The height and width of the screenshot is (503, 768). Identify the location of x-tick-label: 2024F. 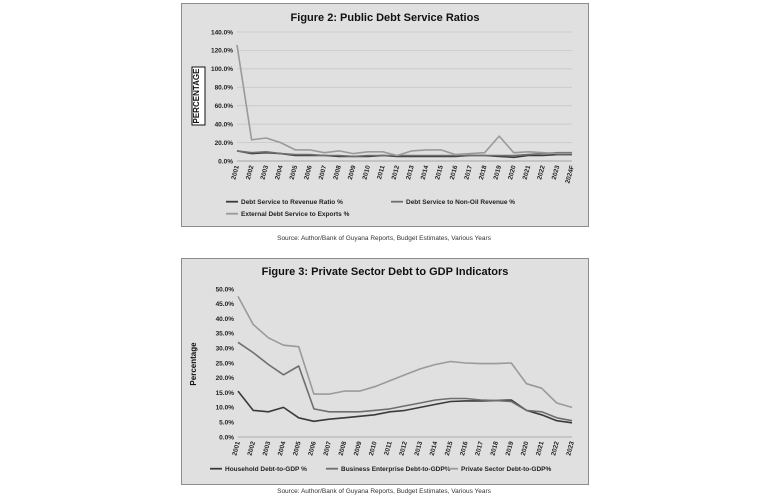
(570, 175).